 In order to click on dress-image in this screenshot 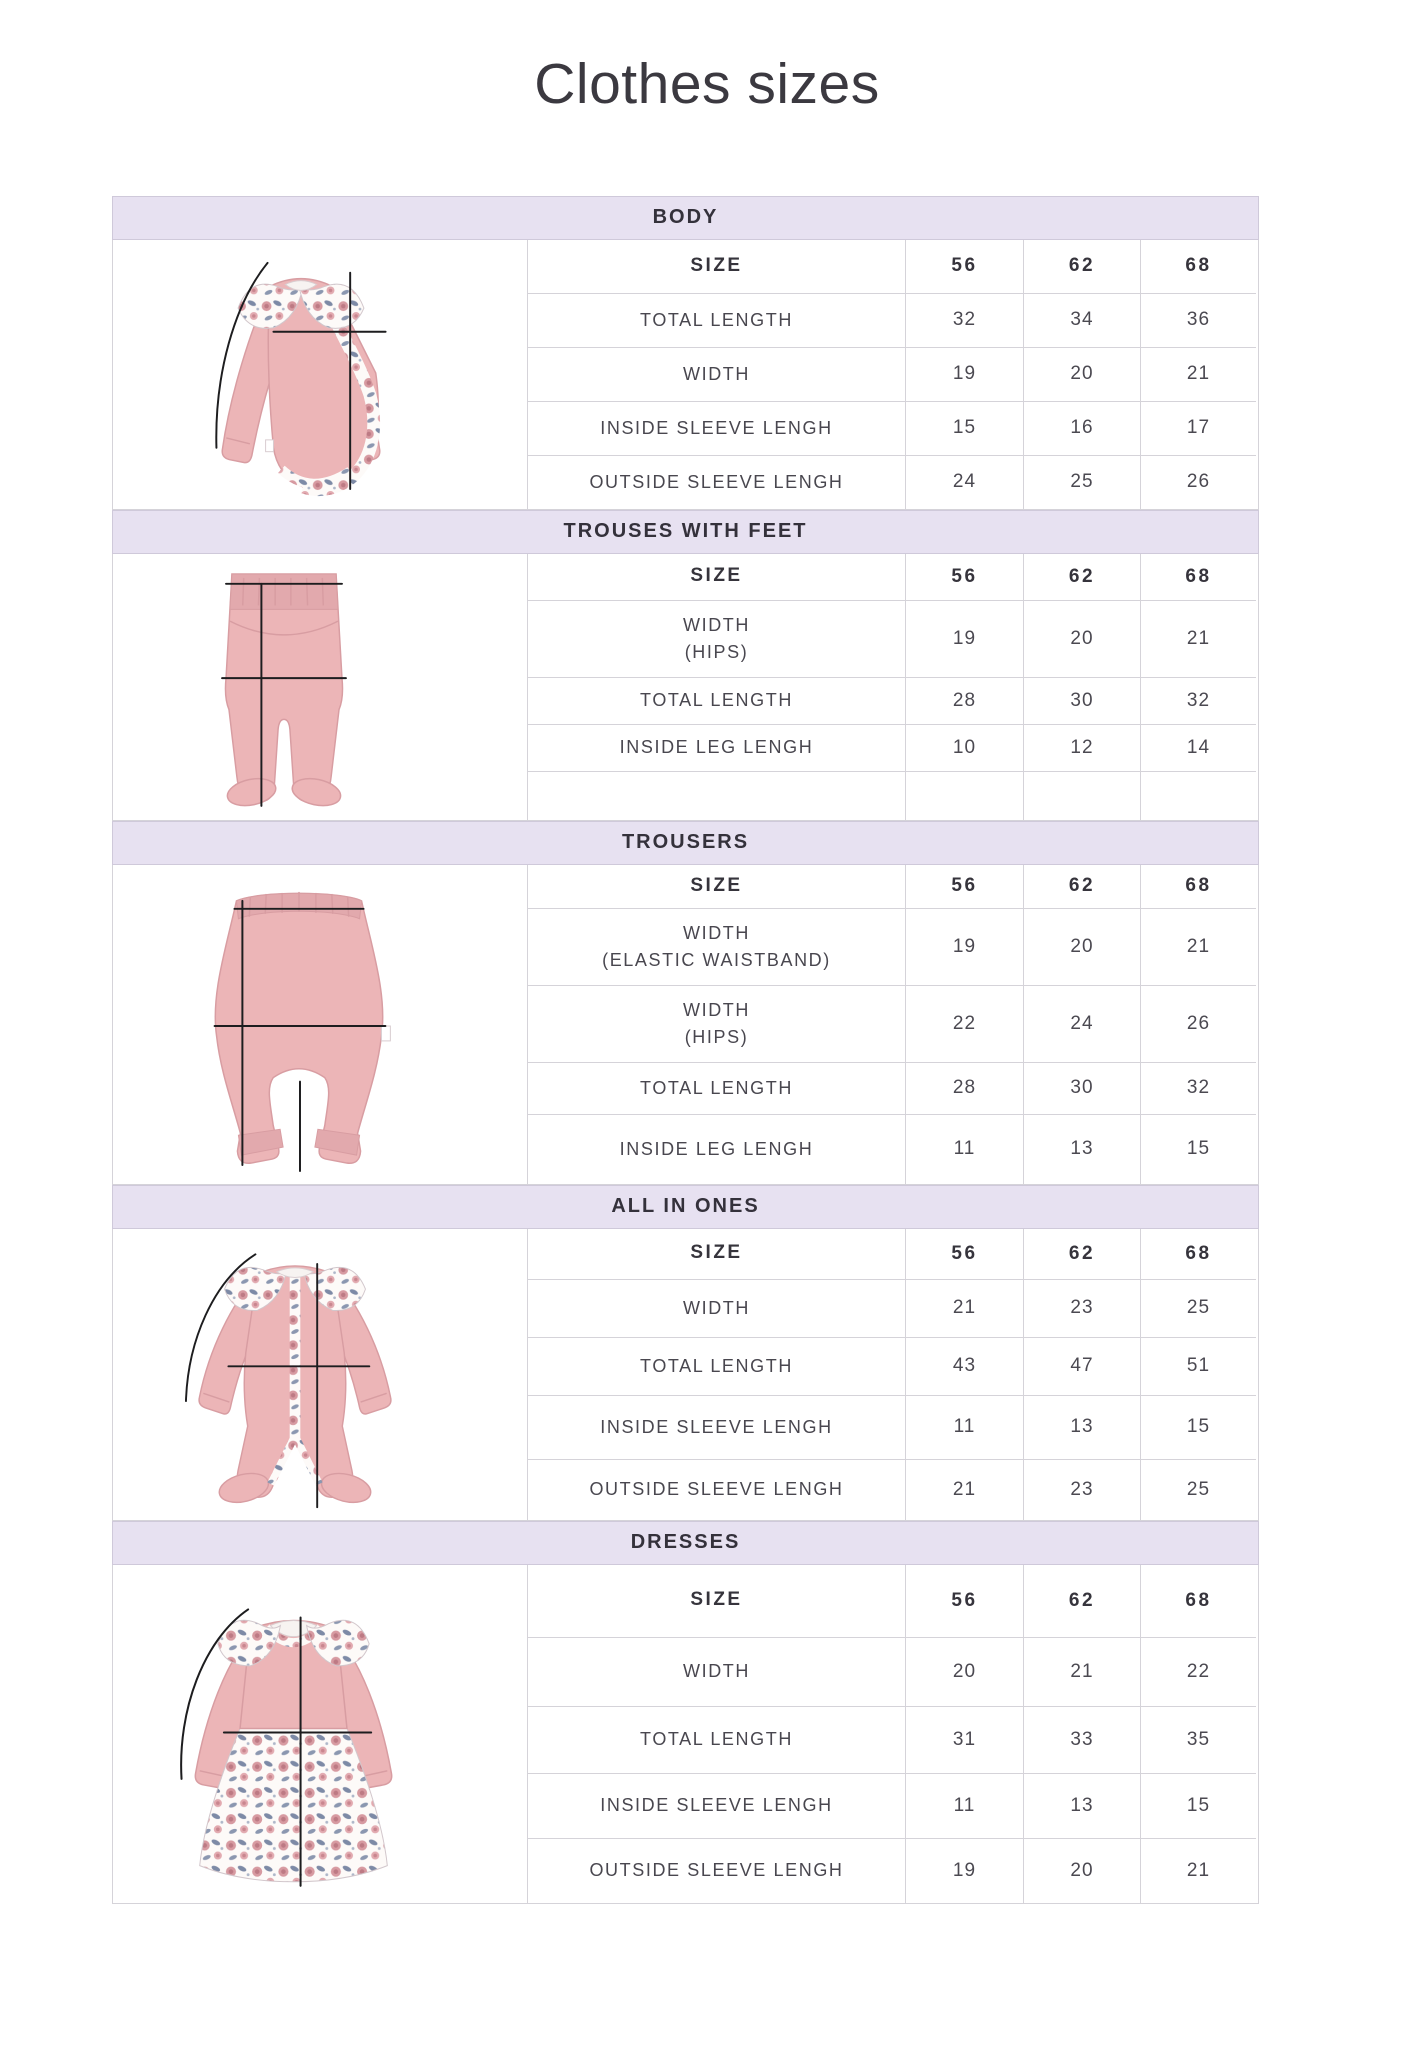, I will do `click(320, 1734)`.